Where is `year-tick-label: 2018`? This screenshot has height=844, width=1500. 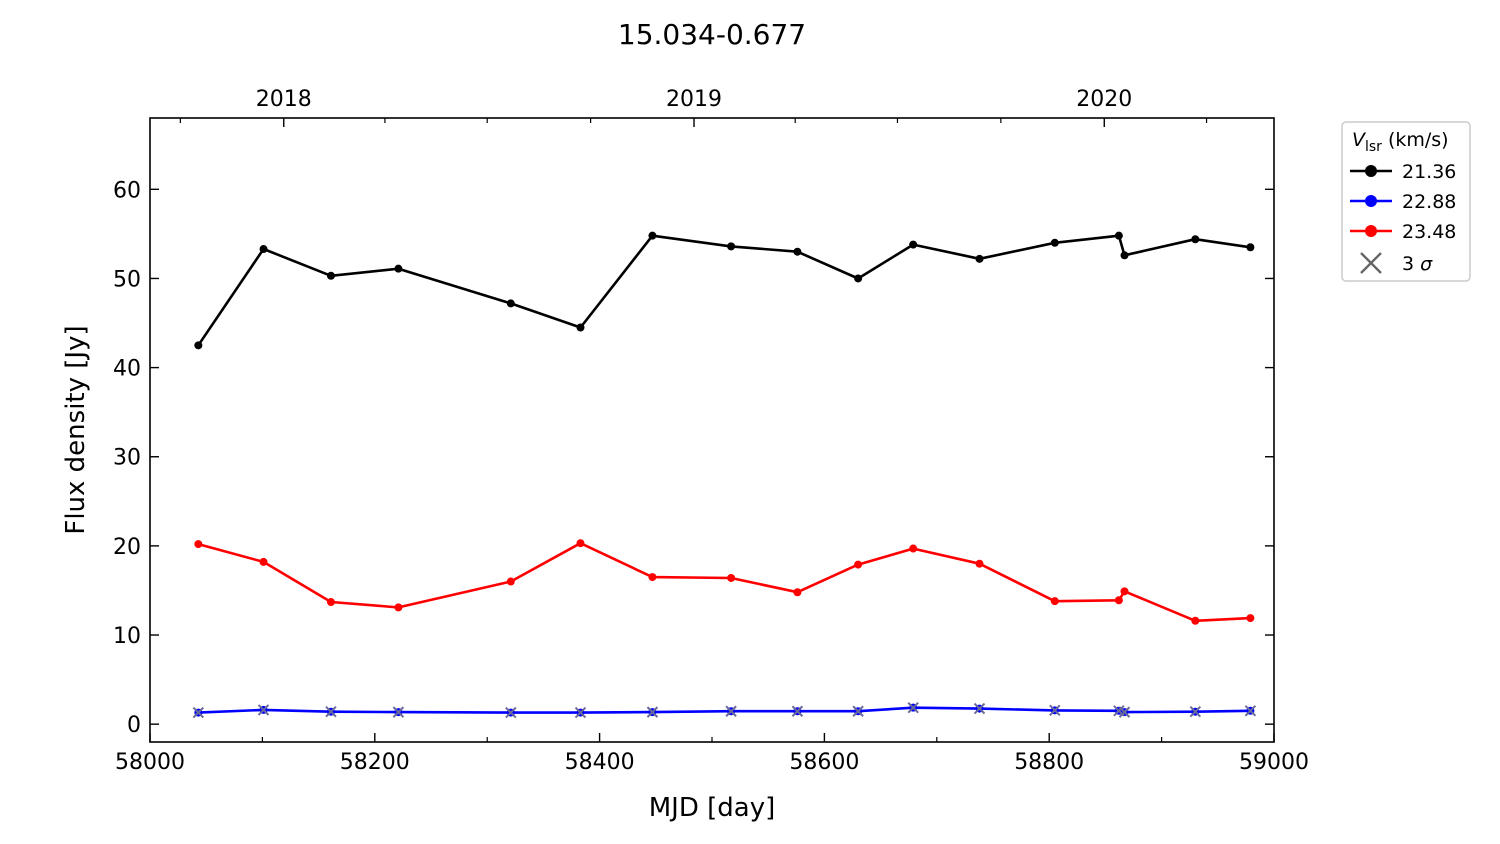 year-tick-label: 2018 is located at coordinates (284, 99).